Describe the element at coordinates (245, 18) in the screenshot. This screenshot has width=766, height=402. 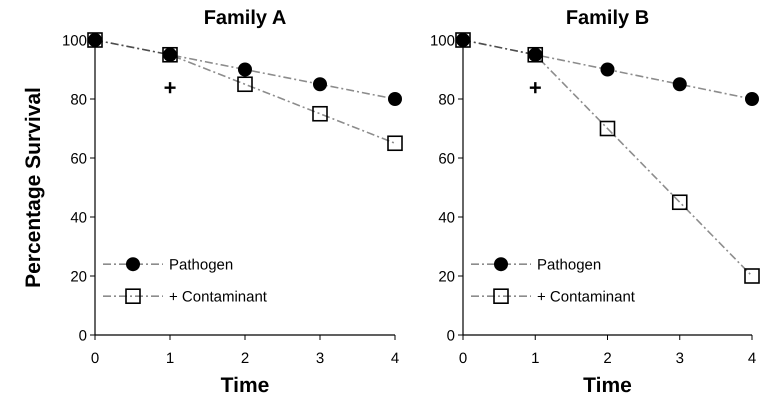
I see `chart-title: Family A` at that location.